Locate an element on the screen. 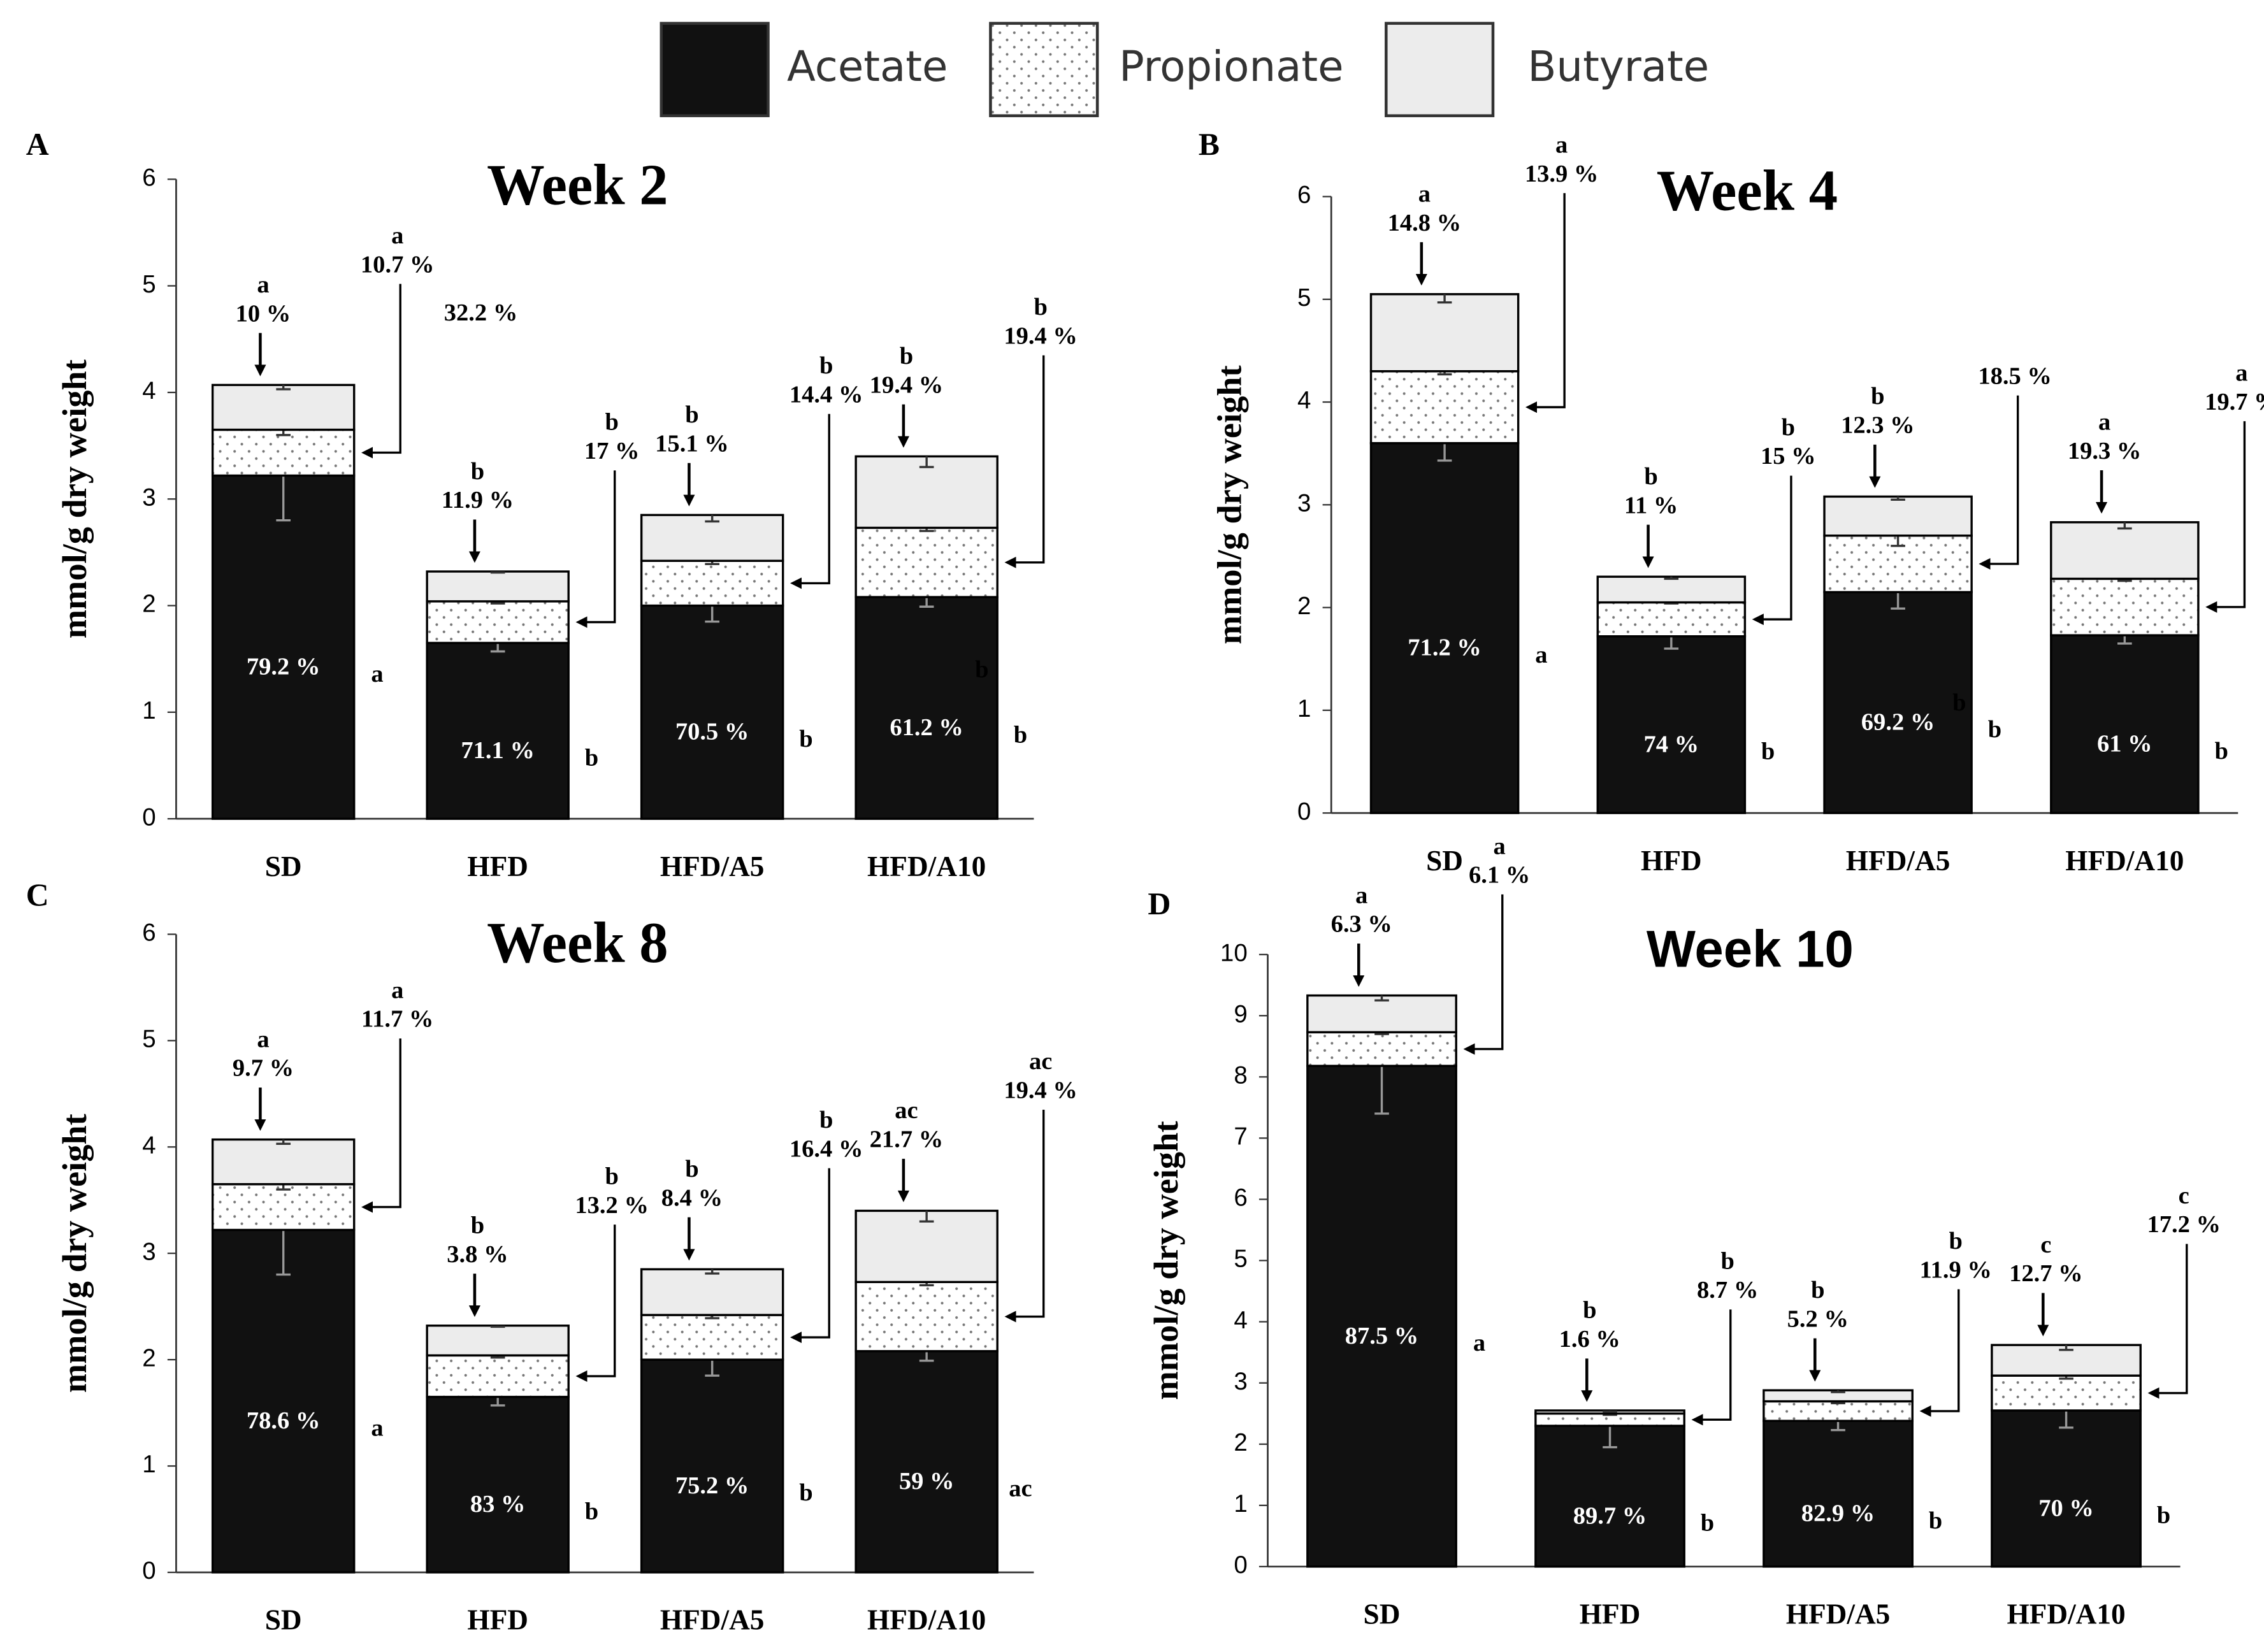 Image resolution: width=2264 pixels, height=1652 pixels. percent-label: 82.9 % is located at coordinates (1838, 1513).